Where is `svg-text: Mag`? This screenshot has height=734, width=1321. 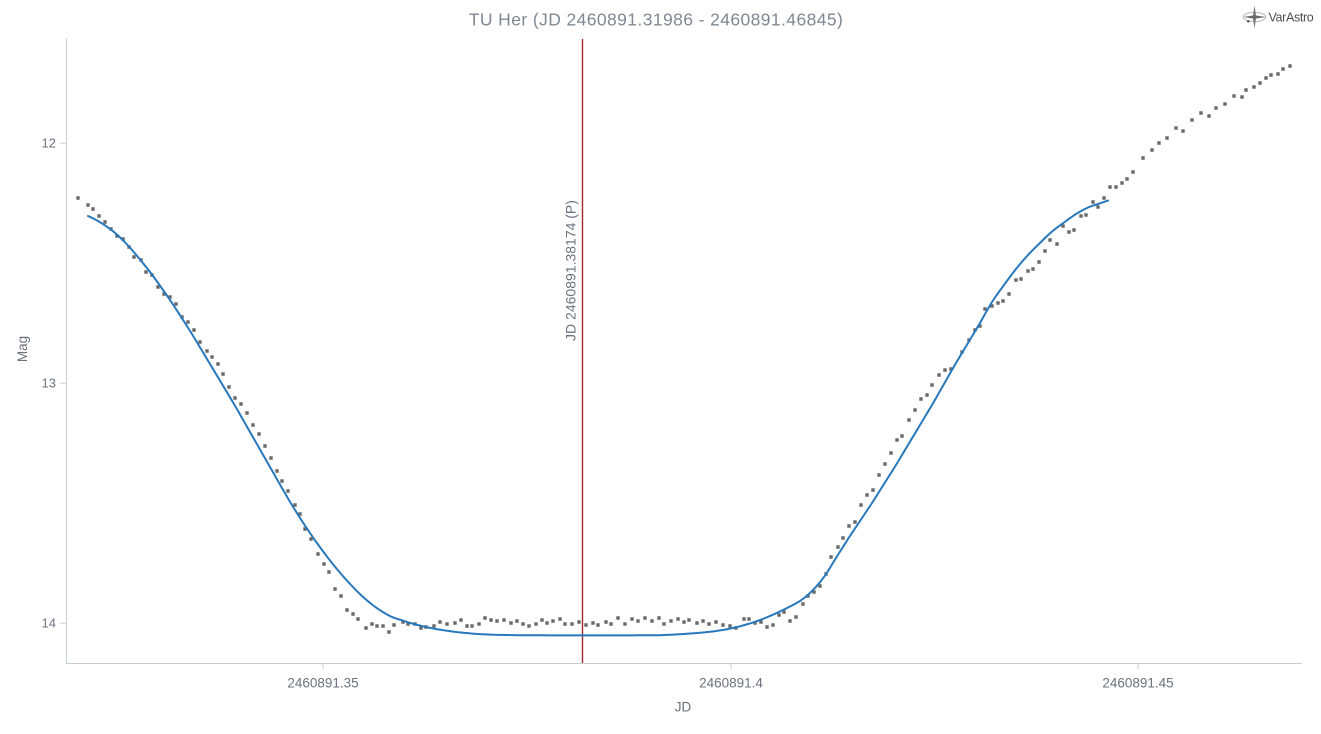 svg-text: Mag is located at coordinates (22, 349).